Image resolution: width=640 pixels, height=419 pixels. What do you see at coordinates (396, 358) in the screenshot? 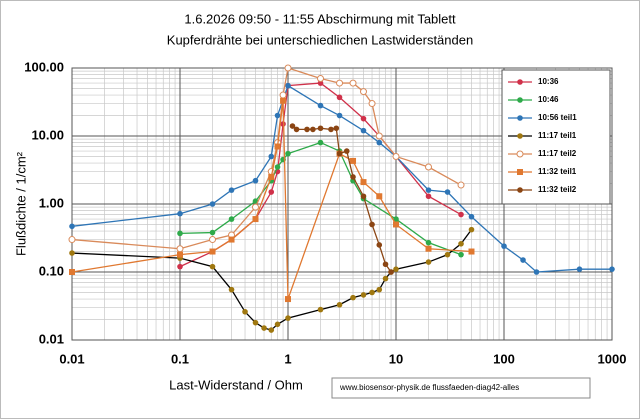
I see `x-tick-label: 10` at bounding box center [396, 358].